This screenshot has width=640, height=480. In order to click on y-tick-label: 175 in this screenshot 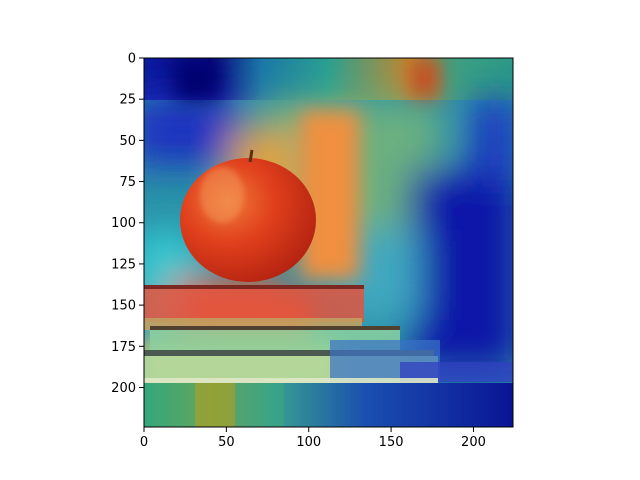, I will do `click(123, 347)`.